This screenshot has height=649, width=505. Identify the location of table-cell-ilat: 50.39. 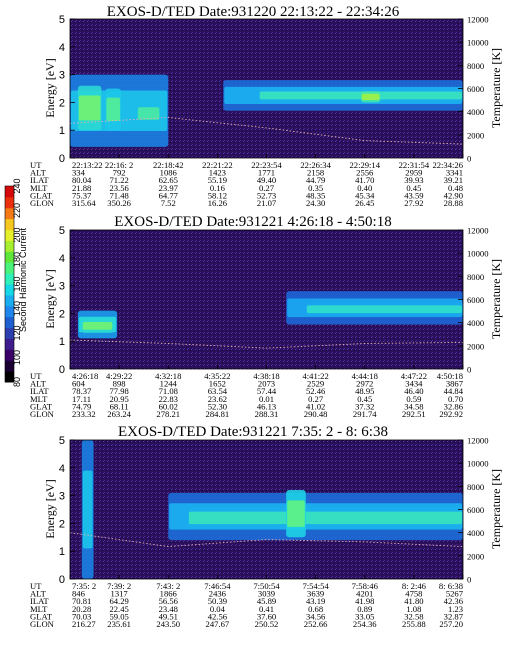
(217, 601).